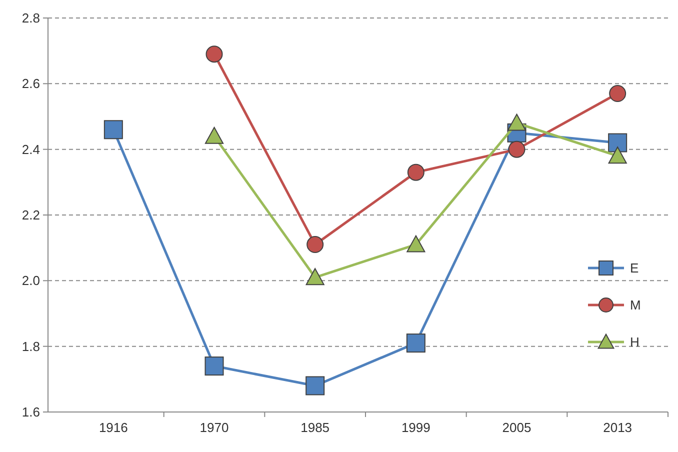 The image size is (678, 452). Describe the element at coordinates (415, 427) in the screenshot. I see `x-tick-label: 1999` at that location.